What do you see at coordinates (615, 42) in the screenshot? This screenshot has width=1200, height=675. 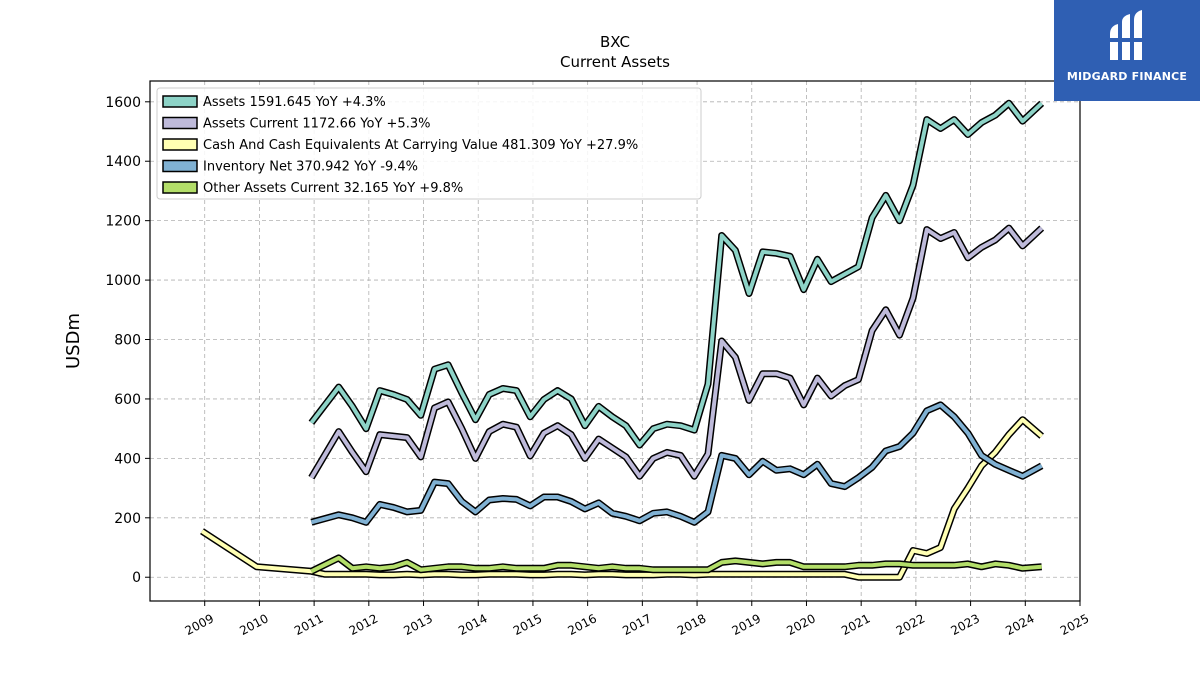 I see `chart-title: BXC` at bounding box center [615, 42].